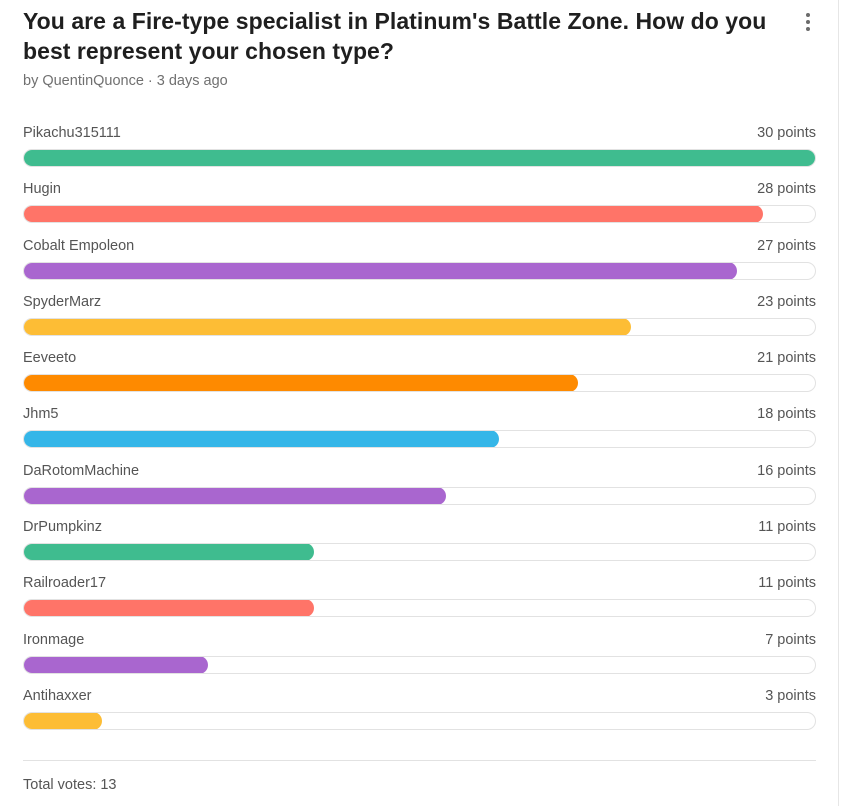  What do you see at coordinates (50, 358) in the screenshot?
I see `poll-option-label: Eeveeto` at bounding box center [50, 358].